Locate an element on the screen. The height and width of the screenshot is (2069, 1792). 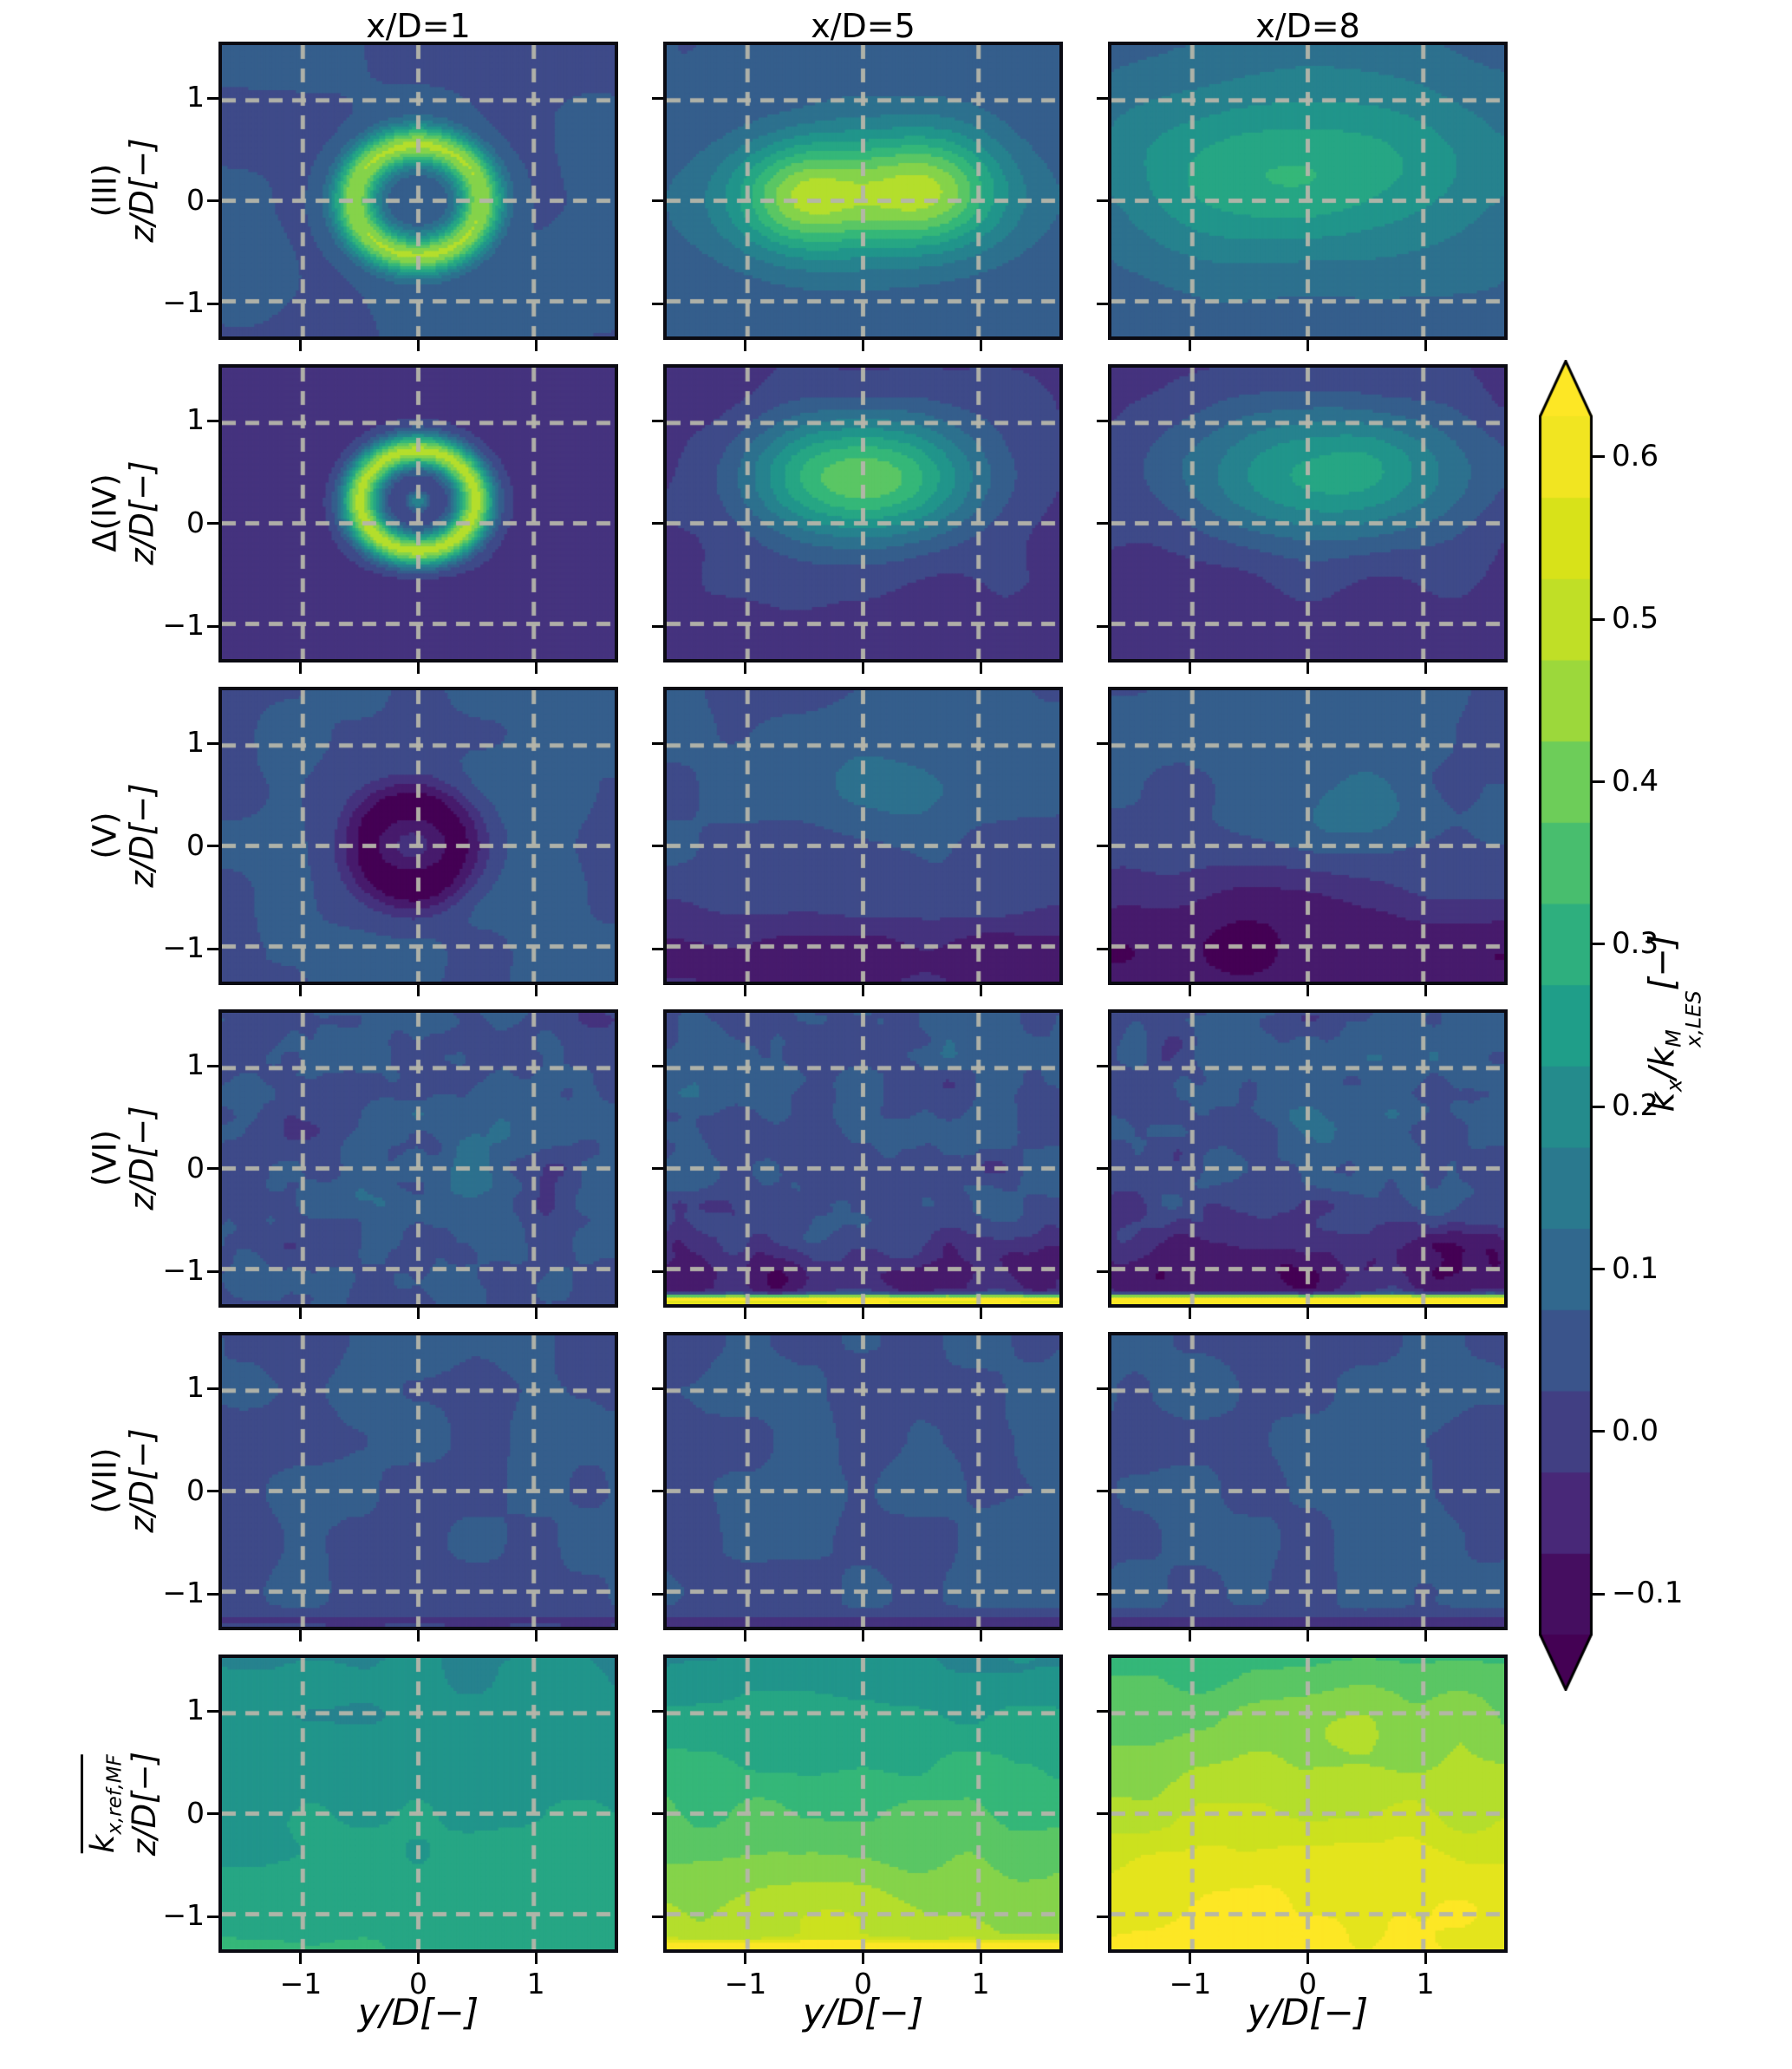
colorbar-tick-label: 0.0 is located at coordinates (1635, 1430).